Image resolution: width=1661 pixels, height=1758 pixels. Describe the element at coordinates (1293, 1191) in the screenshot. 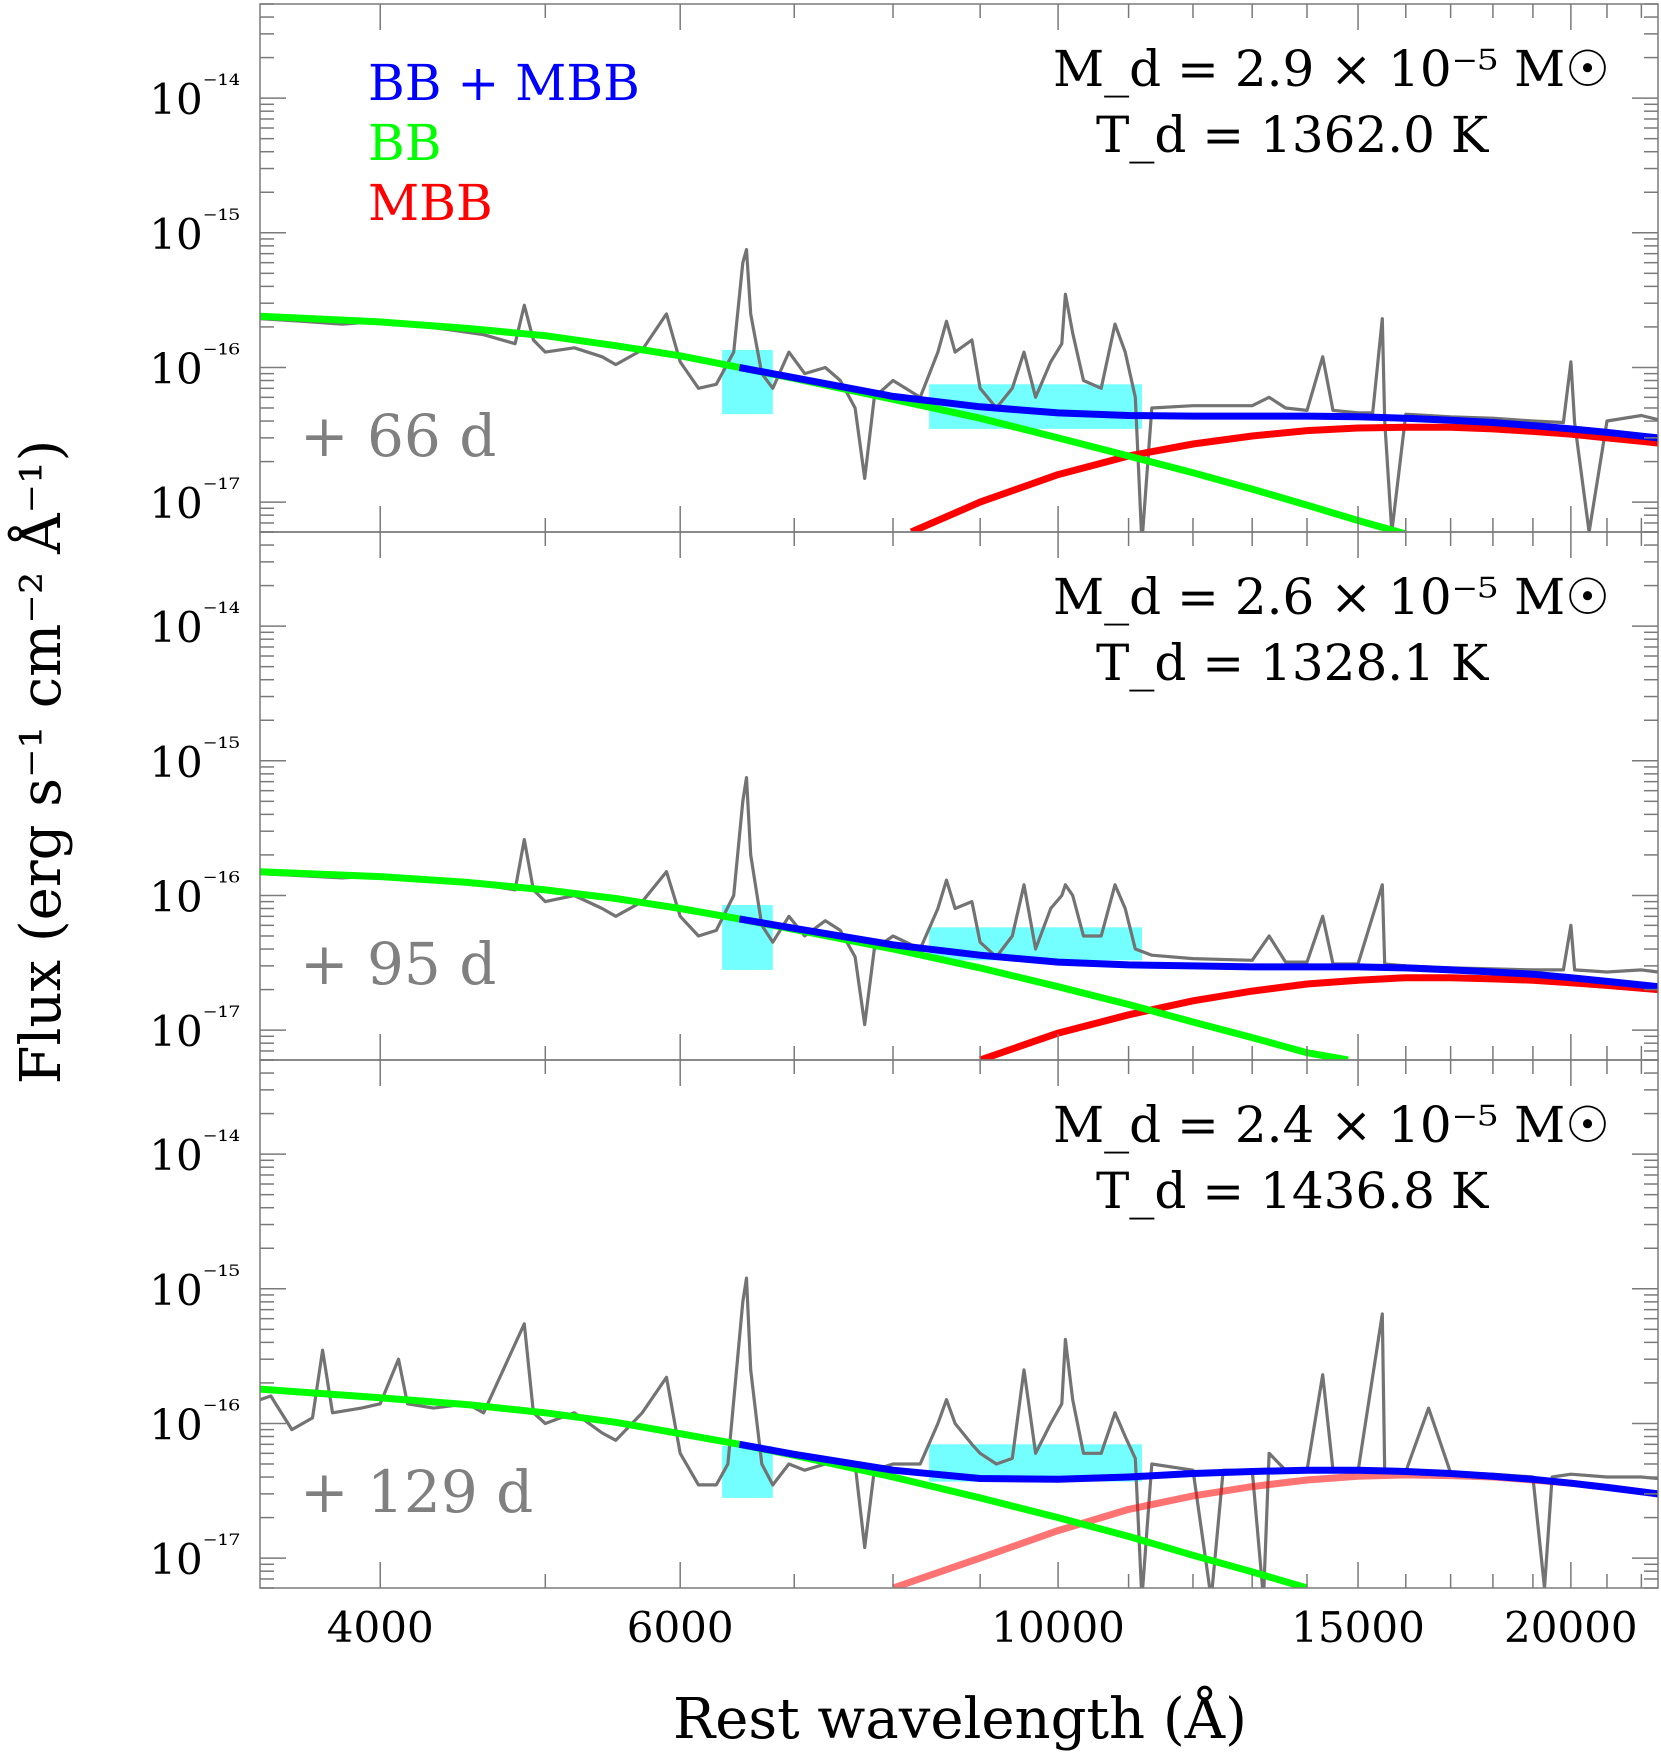

I see `dust-temperature-label: T_d = 1436.8 K` at that location.